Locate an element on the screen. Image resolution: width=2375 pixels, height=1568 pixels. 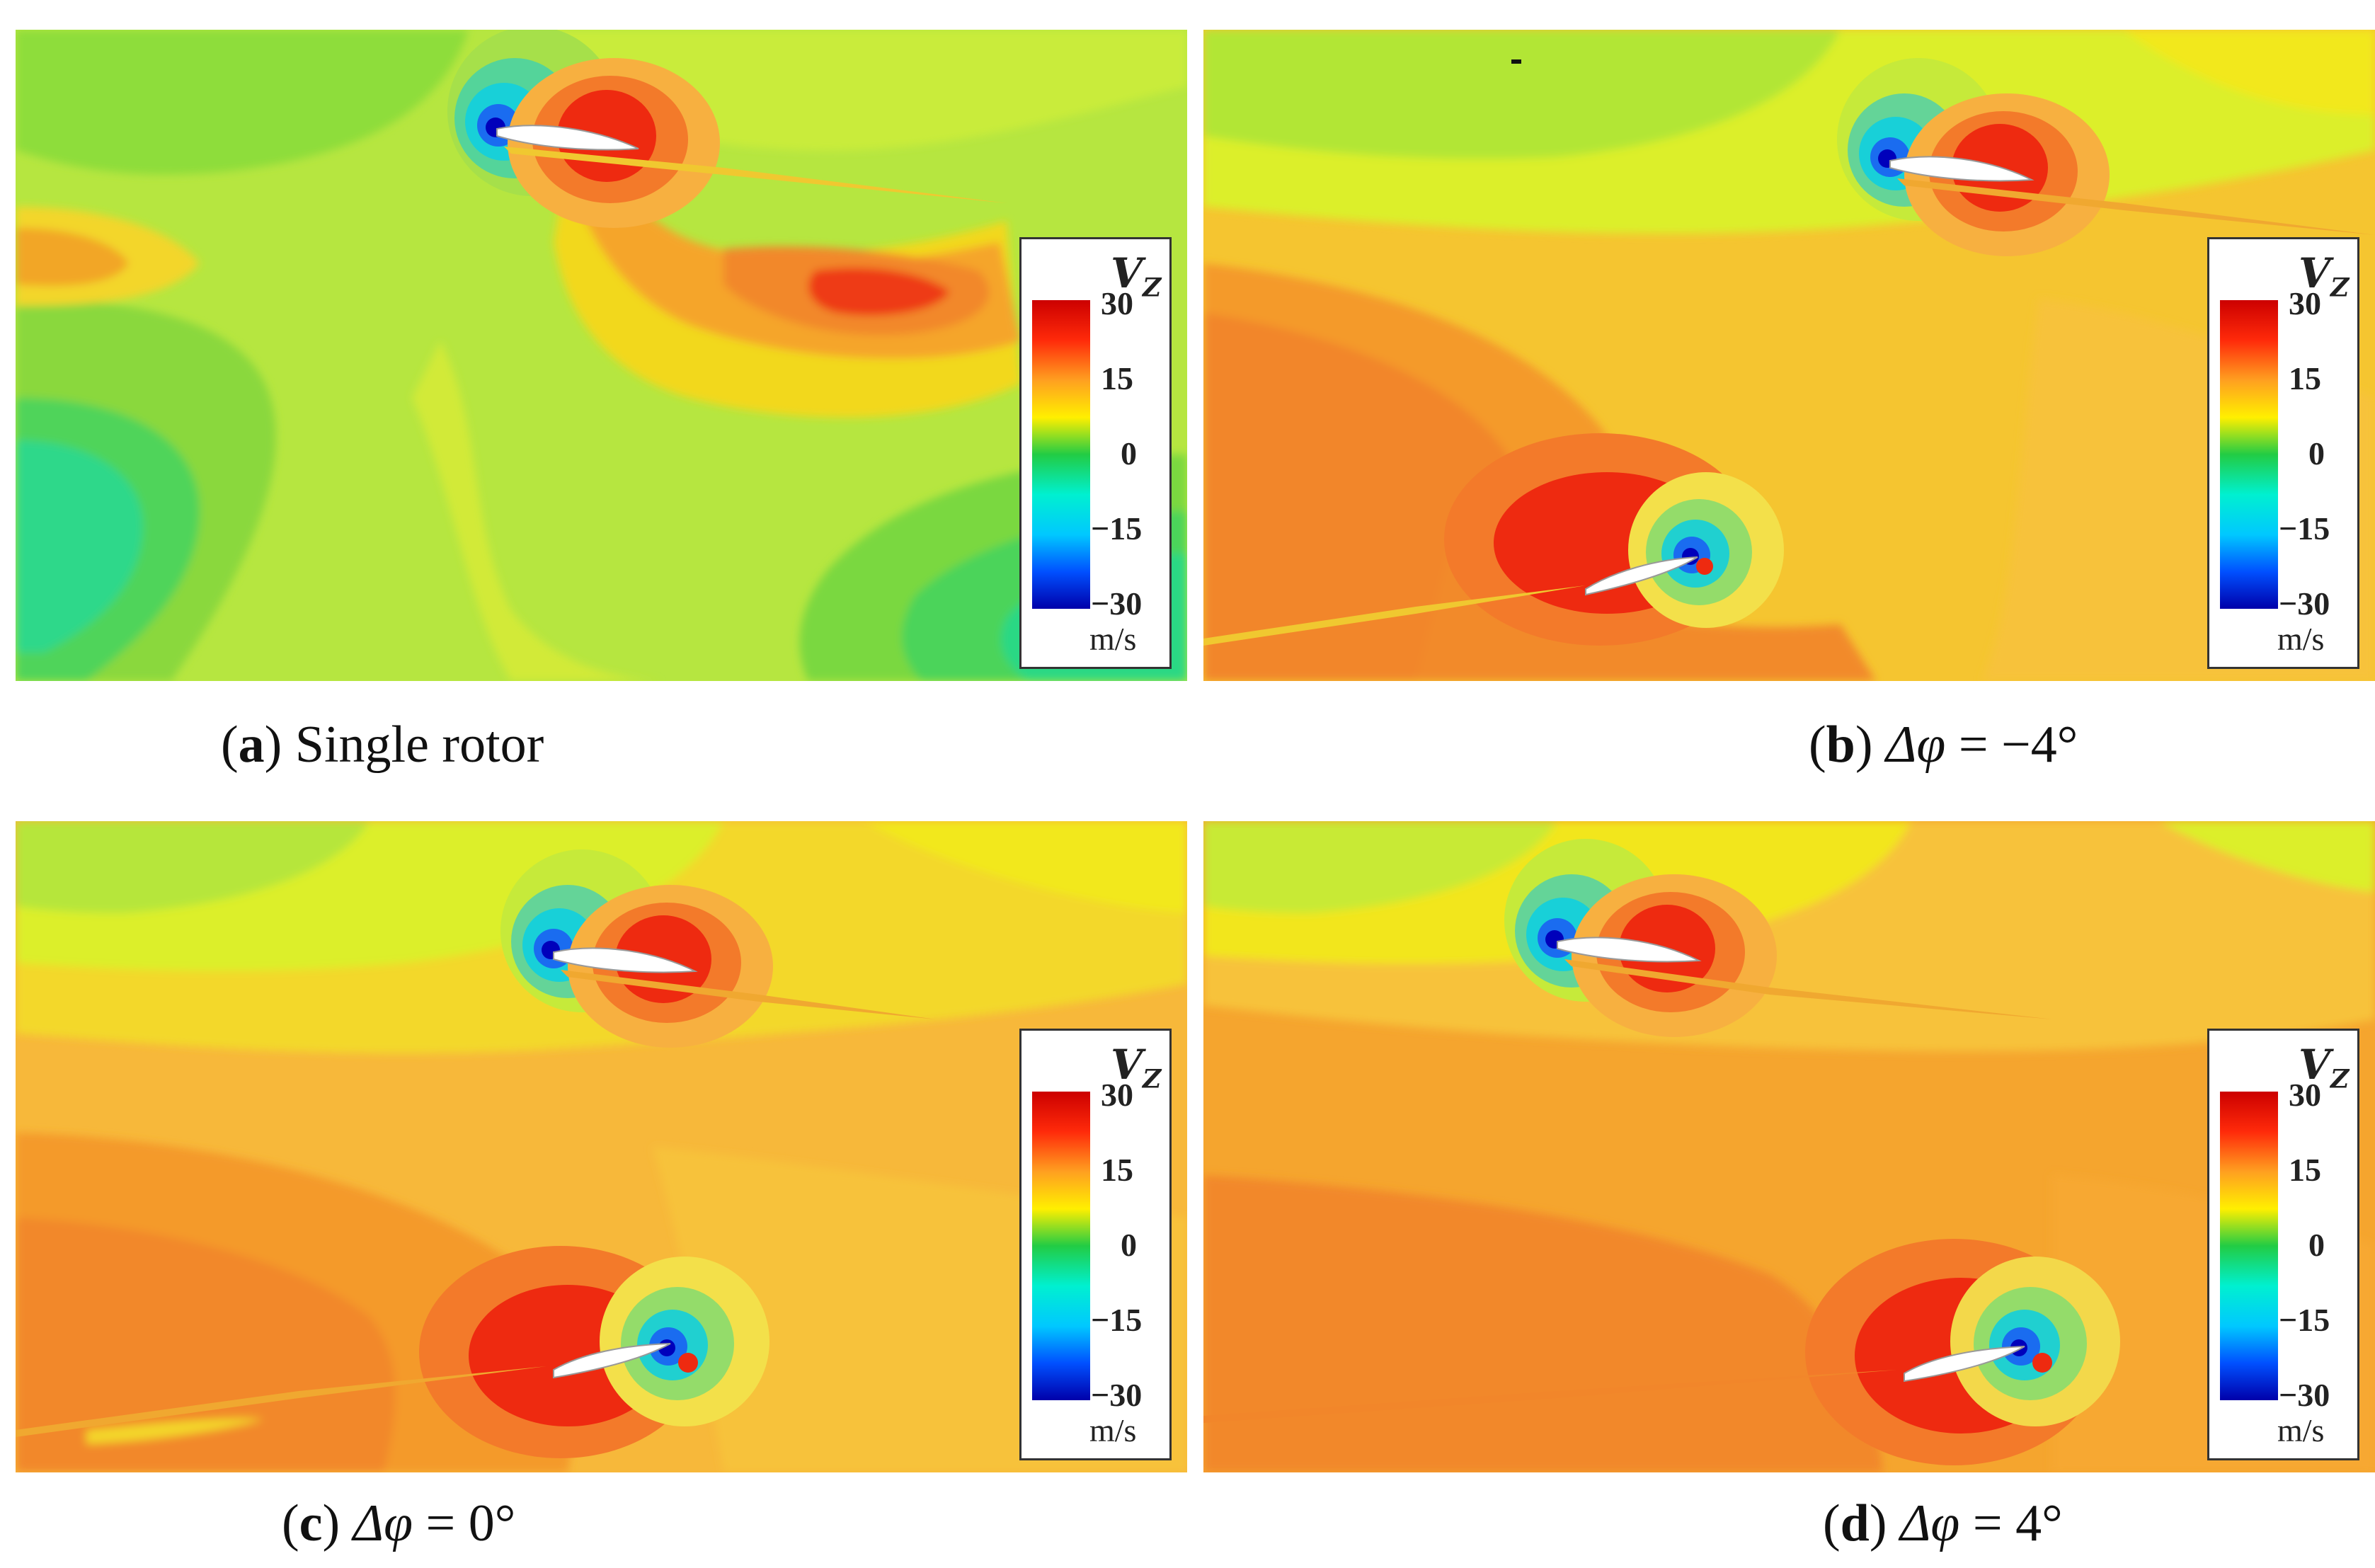
colorbar-b: VZ 30 15 0 −15 −30 m/s is located at coordinates (2283, 453).